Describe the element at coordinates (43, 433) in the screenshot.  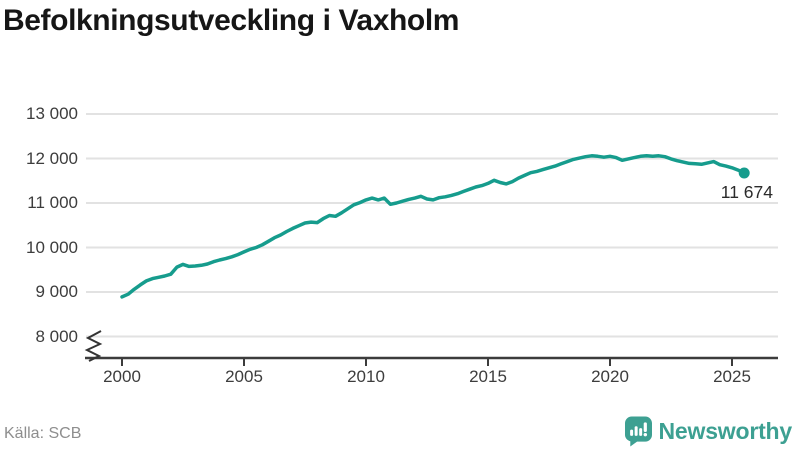
I see `source-label: Källa: SCB` at that location.